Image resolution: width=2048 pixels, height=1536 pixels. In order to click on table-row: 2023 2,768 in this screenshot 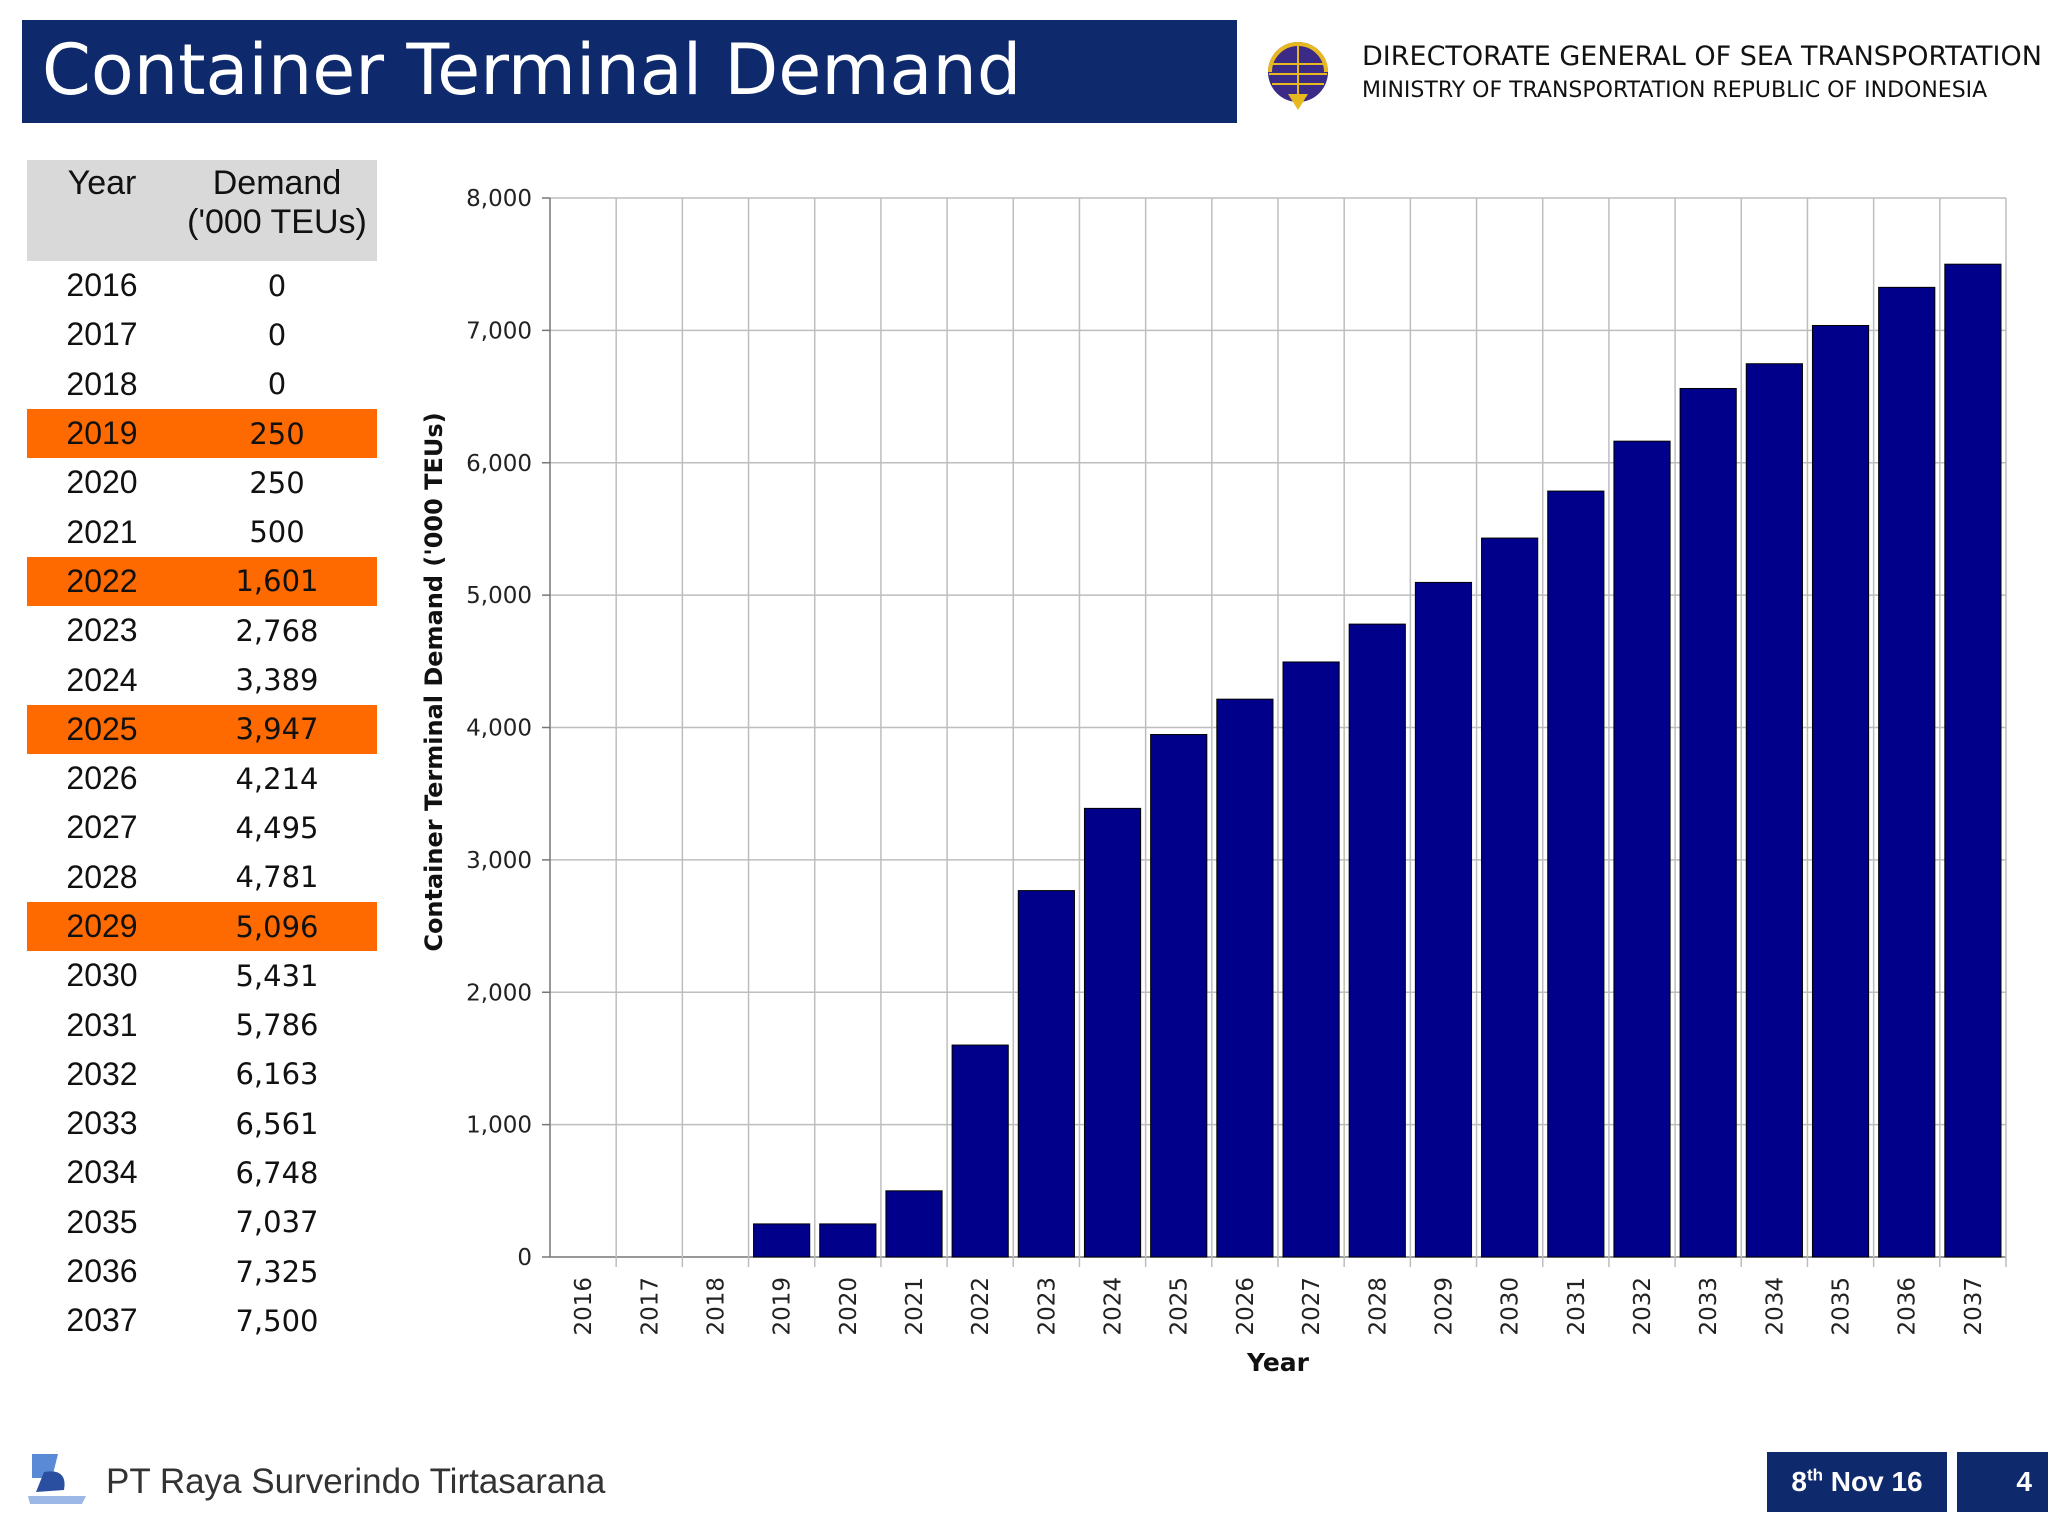, I will do `click(202, 630)`.